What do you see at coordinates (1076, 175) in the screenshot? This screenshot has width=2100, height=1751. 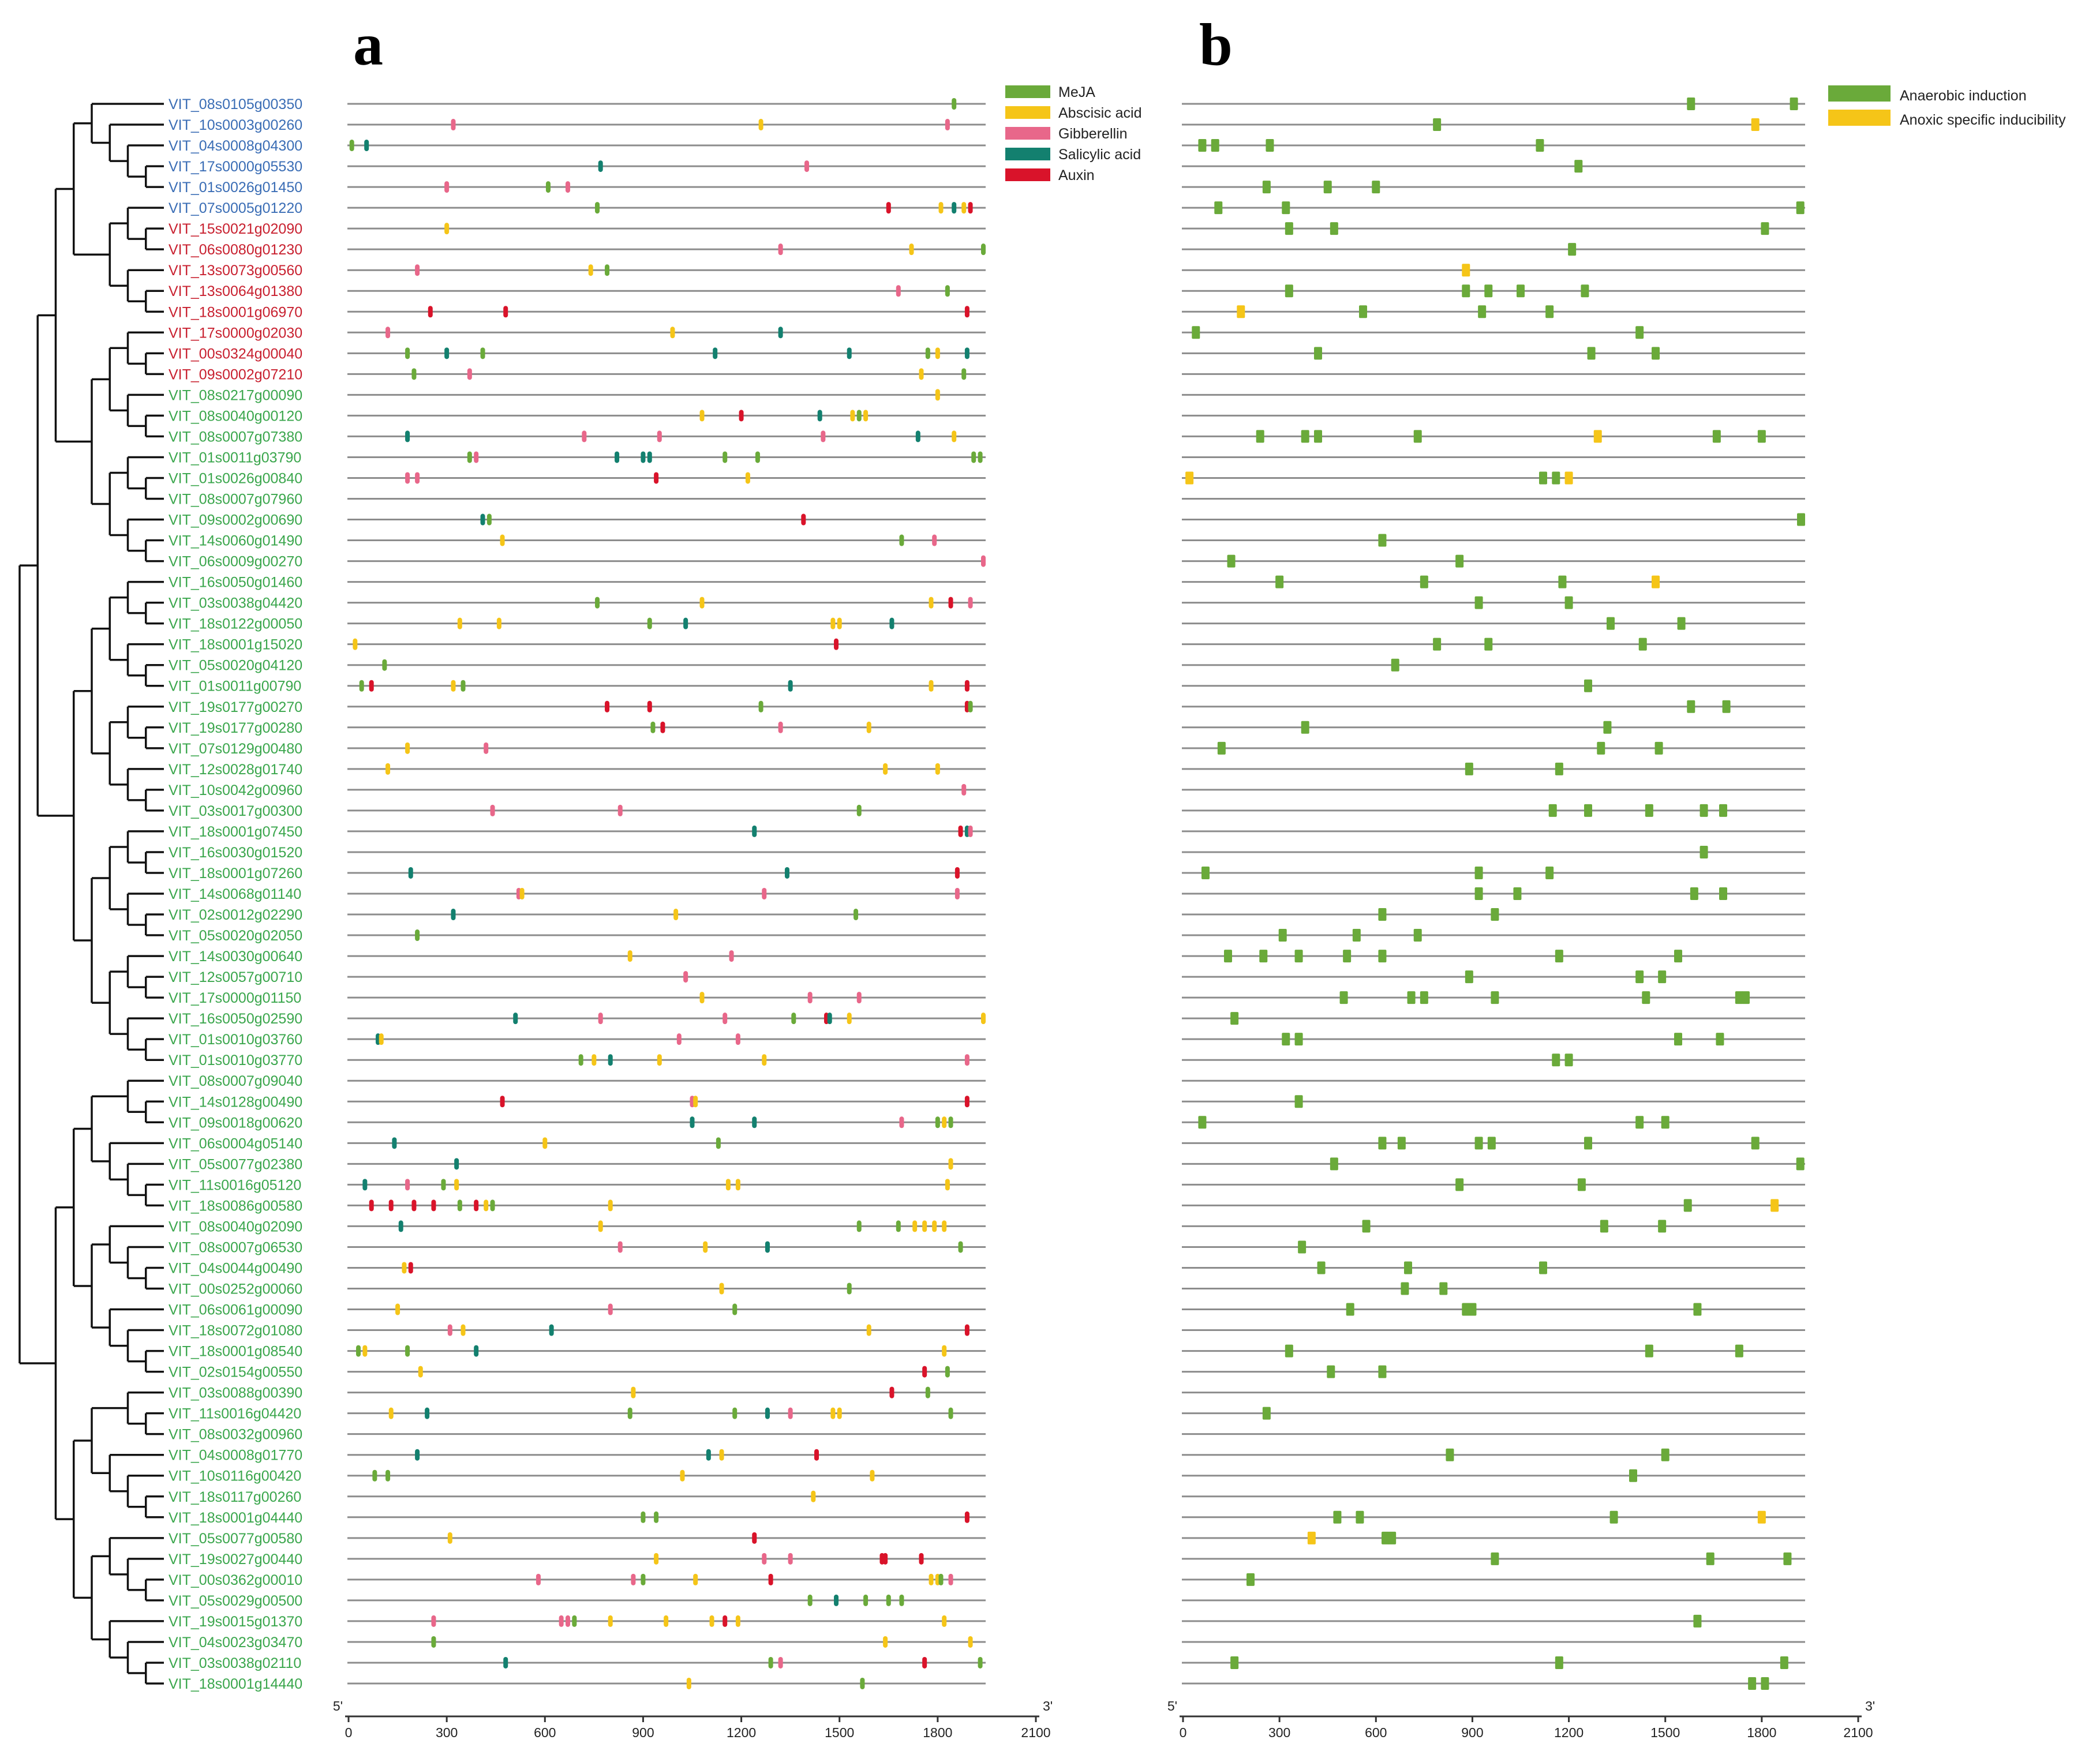 I see `legend-label: Auxin` at bounding box center [1076, 175].